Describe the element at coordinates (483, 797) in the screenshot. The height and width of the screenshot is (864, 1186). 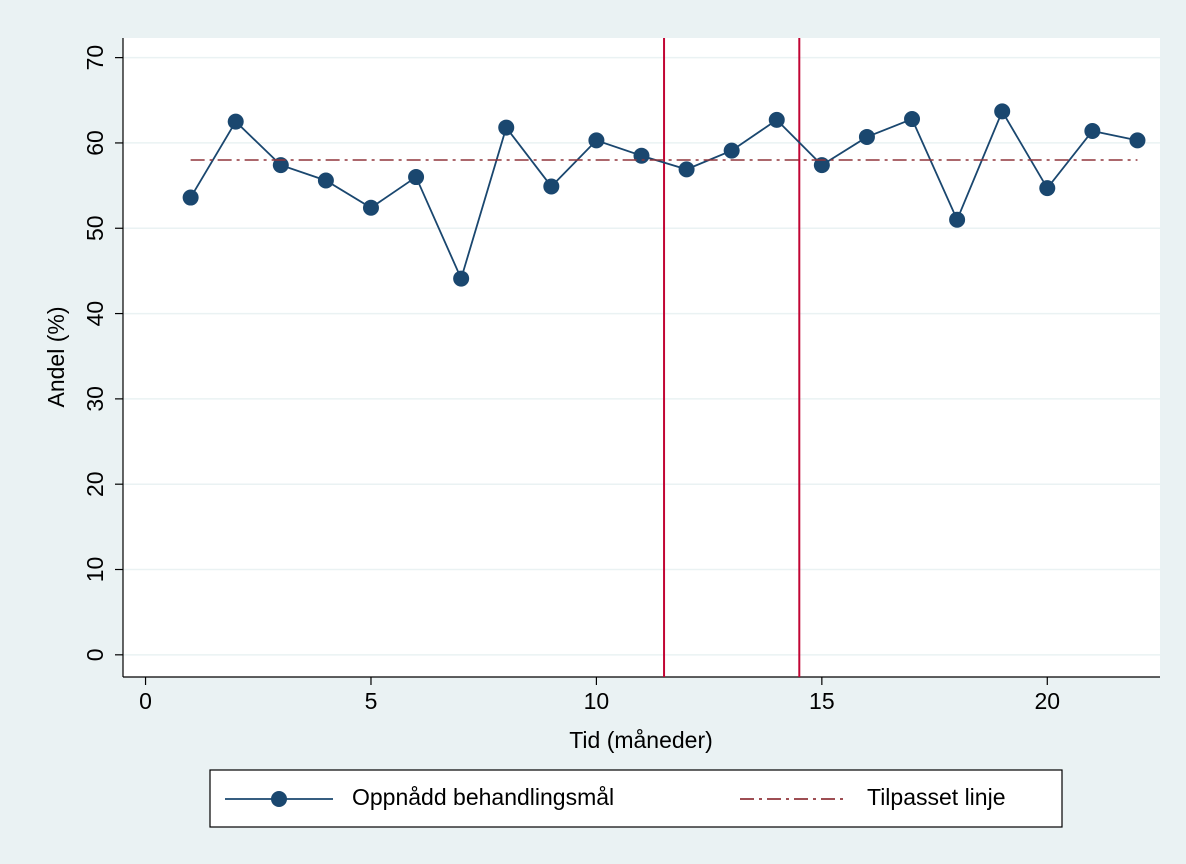
I see `legend-label: Oppnådd behandlingsmål` at that location.